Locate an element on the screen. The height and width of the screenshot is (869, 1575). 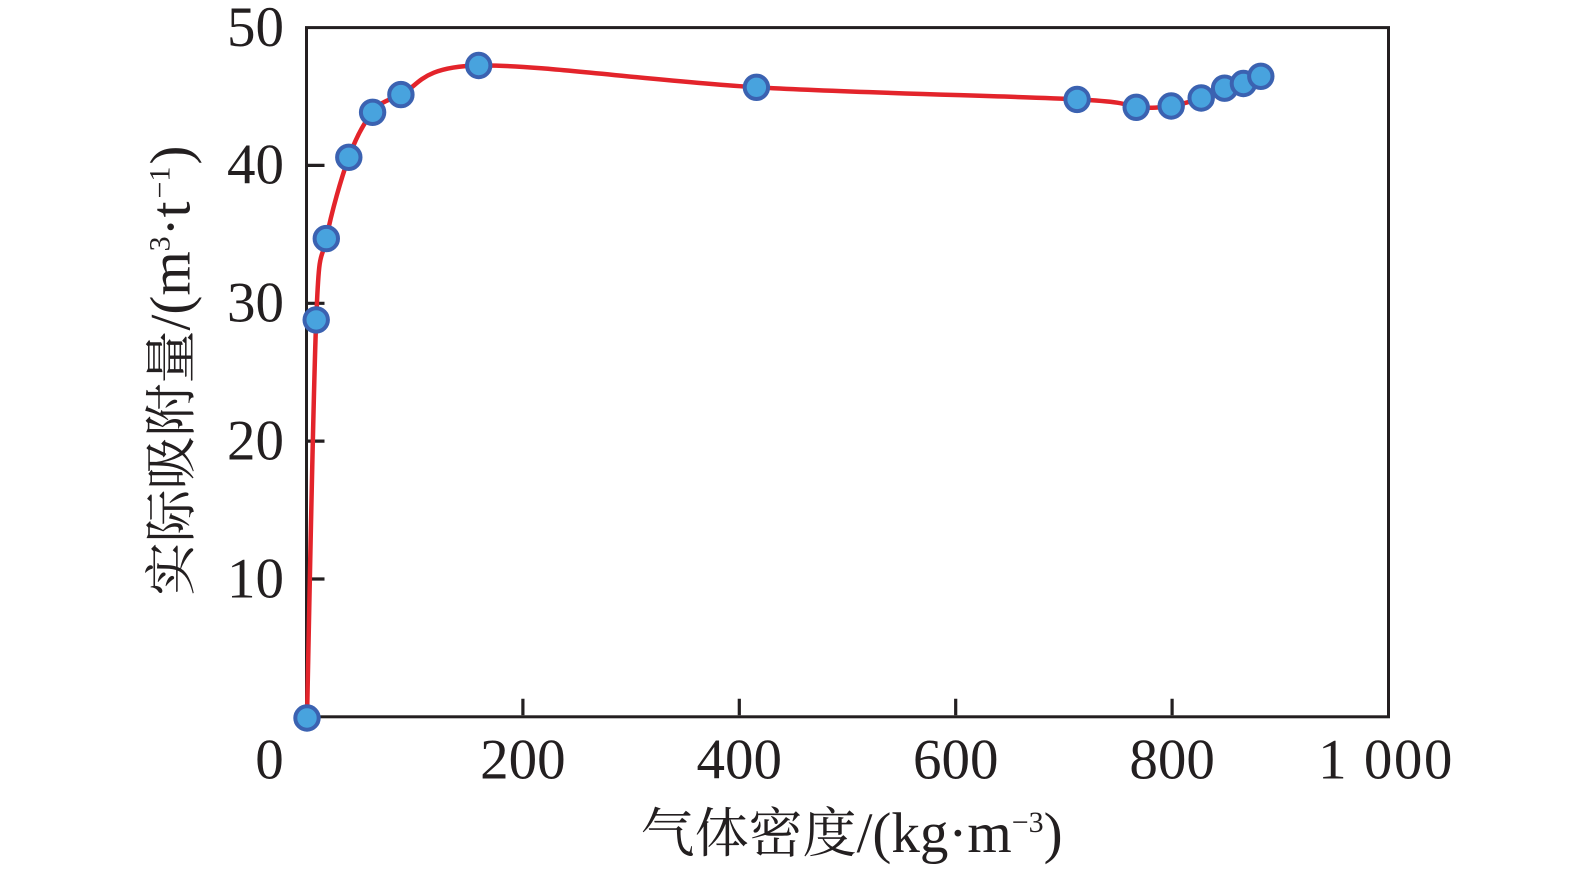
svg-text: 20 is located at coordinates (255, 440).